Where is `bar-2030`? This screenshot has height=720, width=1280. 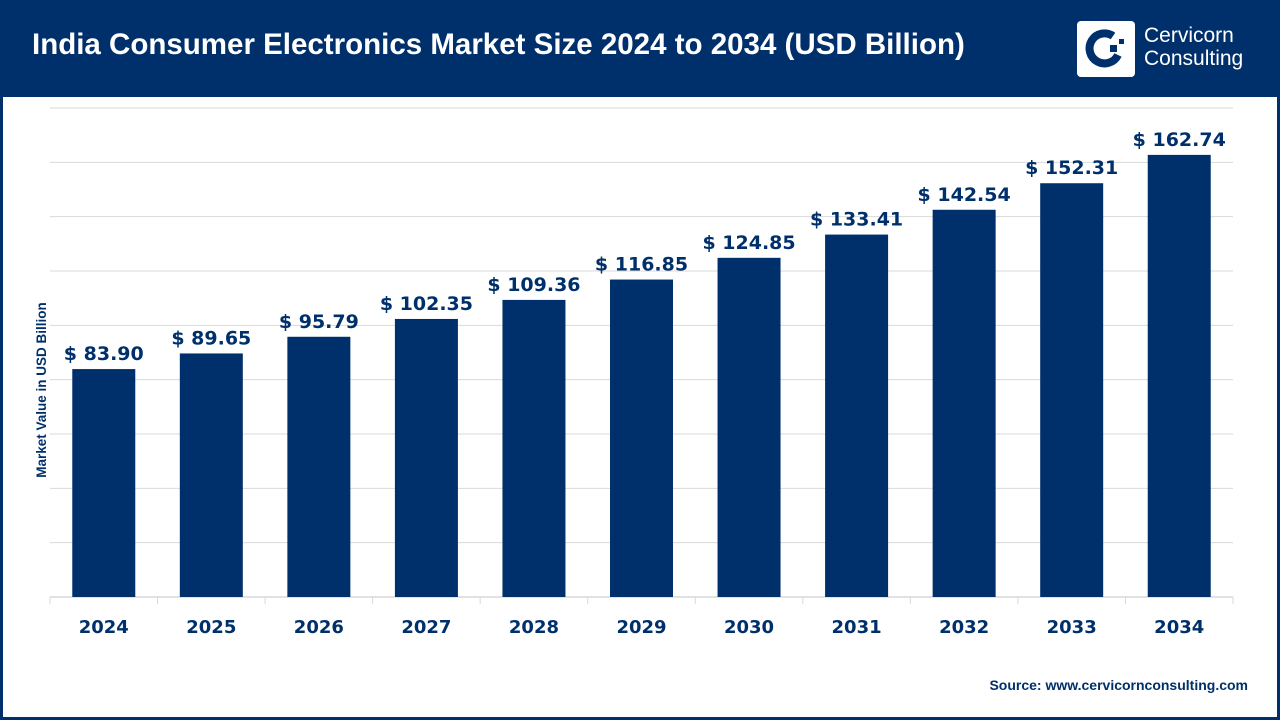
bar-2030 is located at coordinates (749, 427).